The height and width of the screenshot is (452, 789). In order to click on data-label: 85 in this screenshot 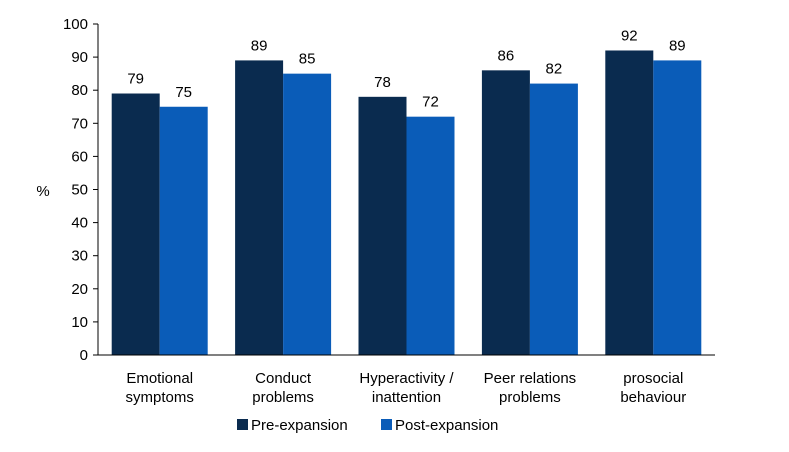, I will do `click(307, 59)`.